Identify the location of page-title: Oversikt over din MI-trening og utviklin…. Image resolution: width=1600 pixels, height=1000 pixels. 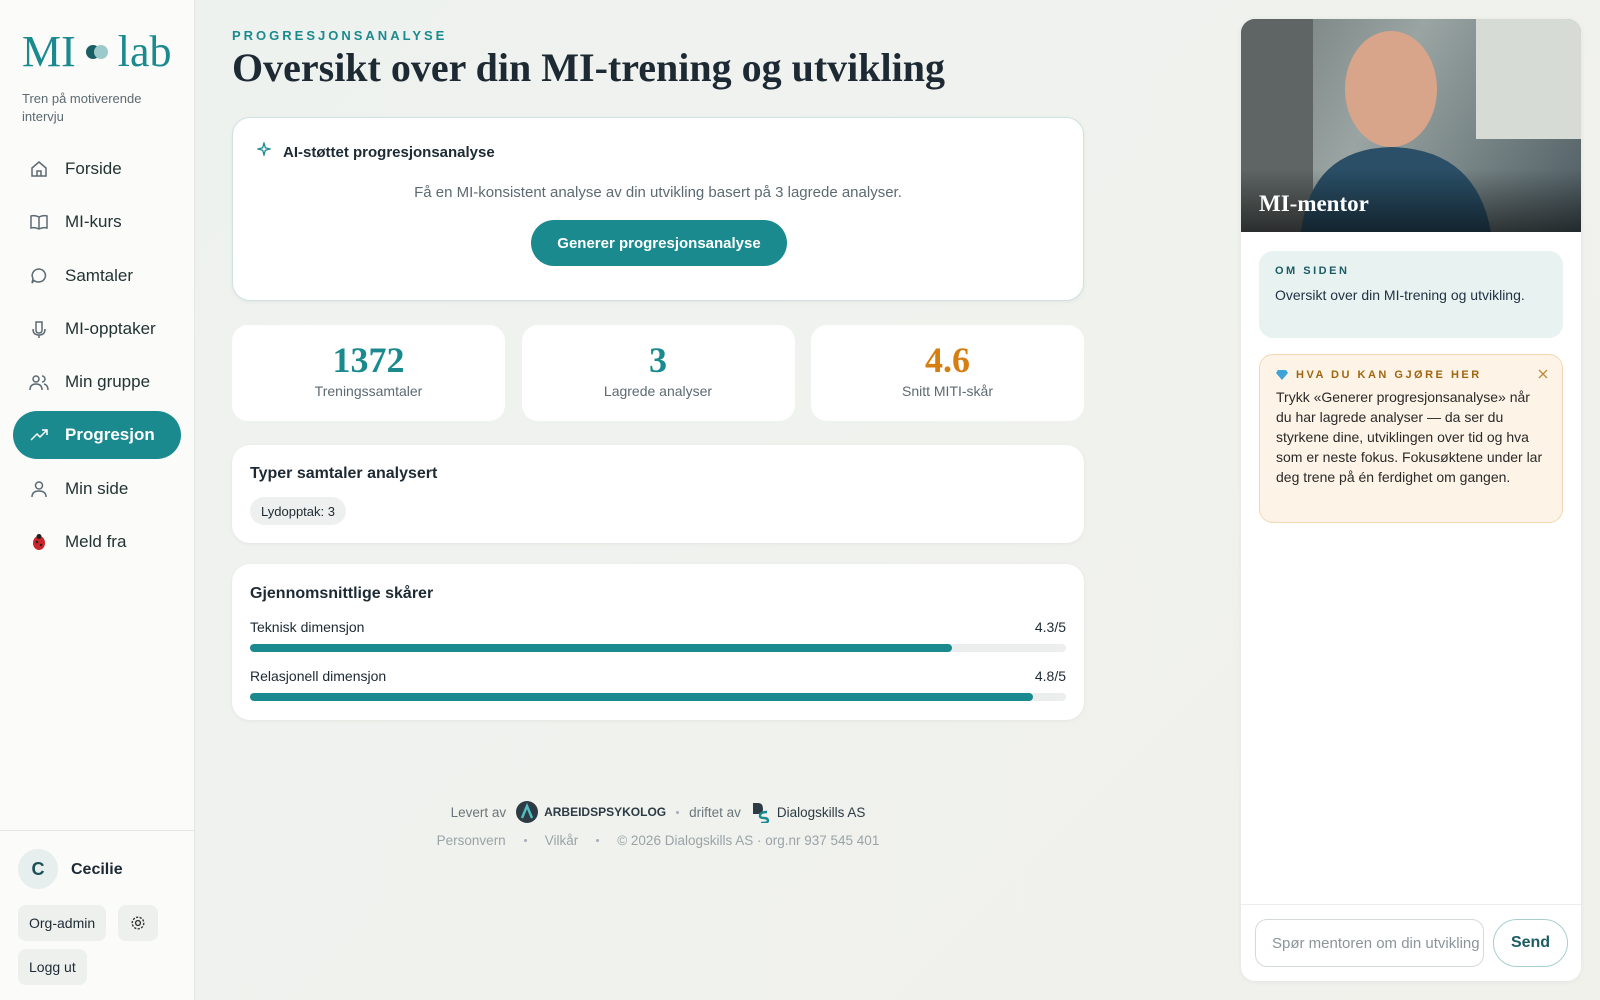
(589, 67).